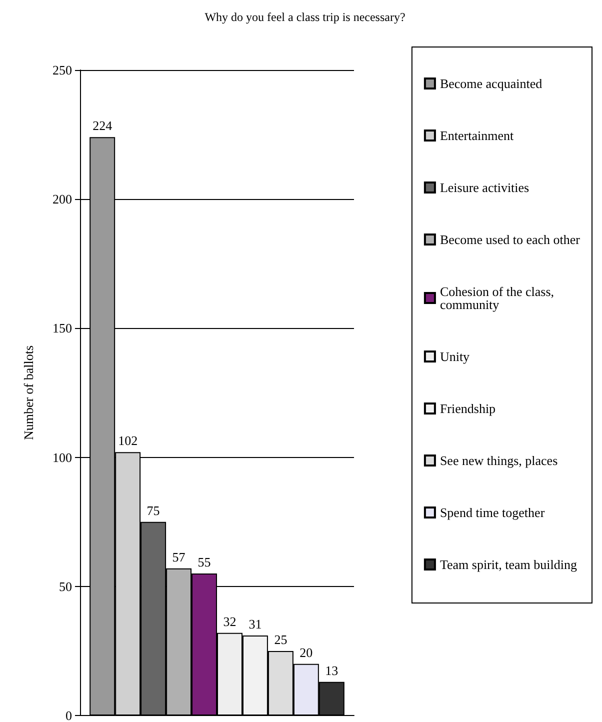 This screenshot has height=722, width=602. Describe the element at coordinates (281, 639) in the screenshot. I see `data-label: 25` at that location.